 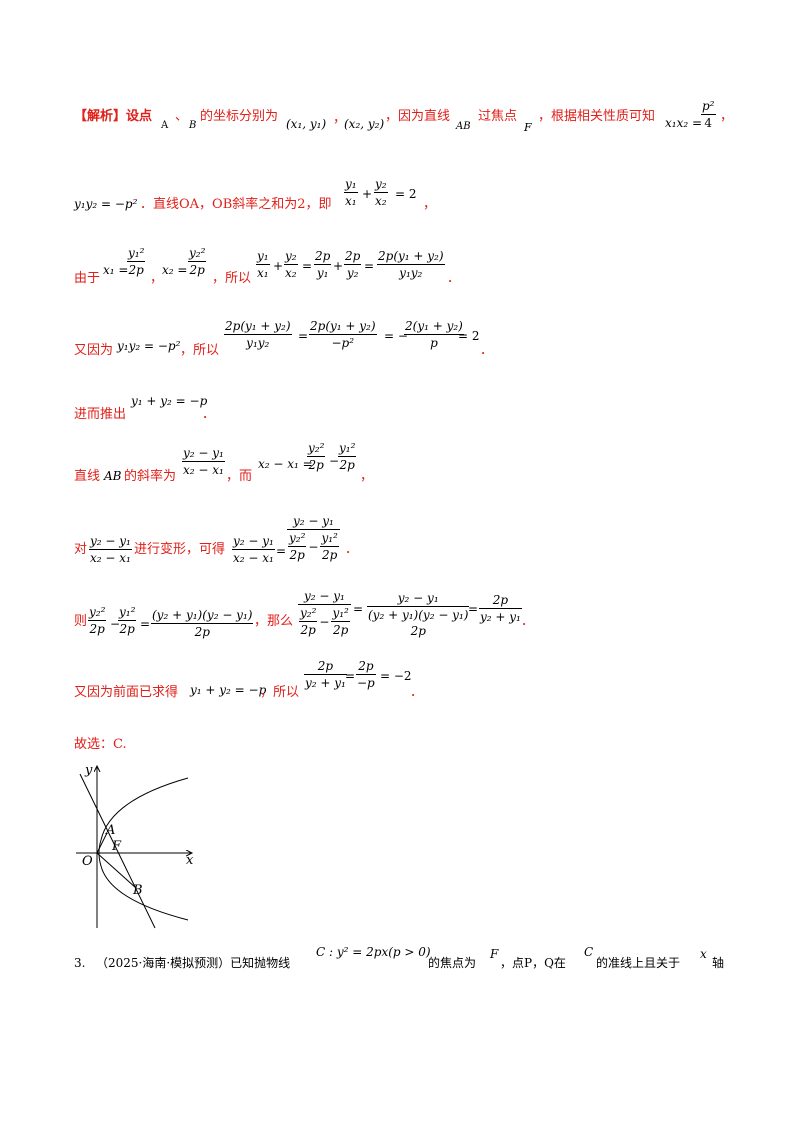 What do you see at coordinates (638, 963) in the screenshot?
I see `directrix-text: 的准线上且关于` at bounding box center [638, 963].